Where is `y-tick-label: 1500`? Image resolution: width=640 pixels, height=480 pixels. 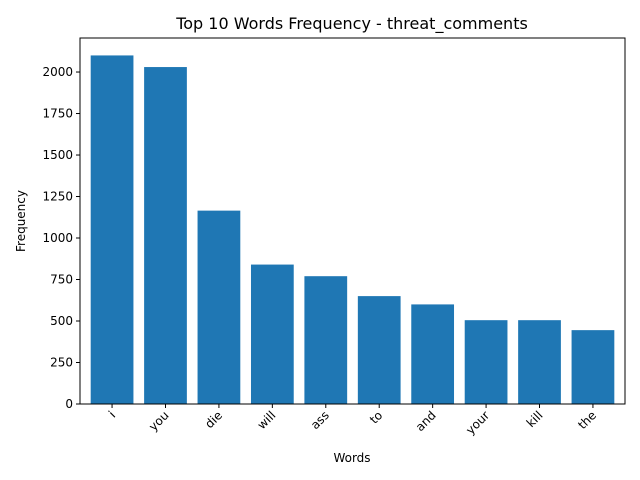 y-tick-label: 1500 is located at coordinates (57, 155).